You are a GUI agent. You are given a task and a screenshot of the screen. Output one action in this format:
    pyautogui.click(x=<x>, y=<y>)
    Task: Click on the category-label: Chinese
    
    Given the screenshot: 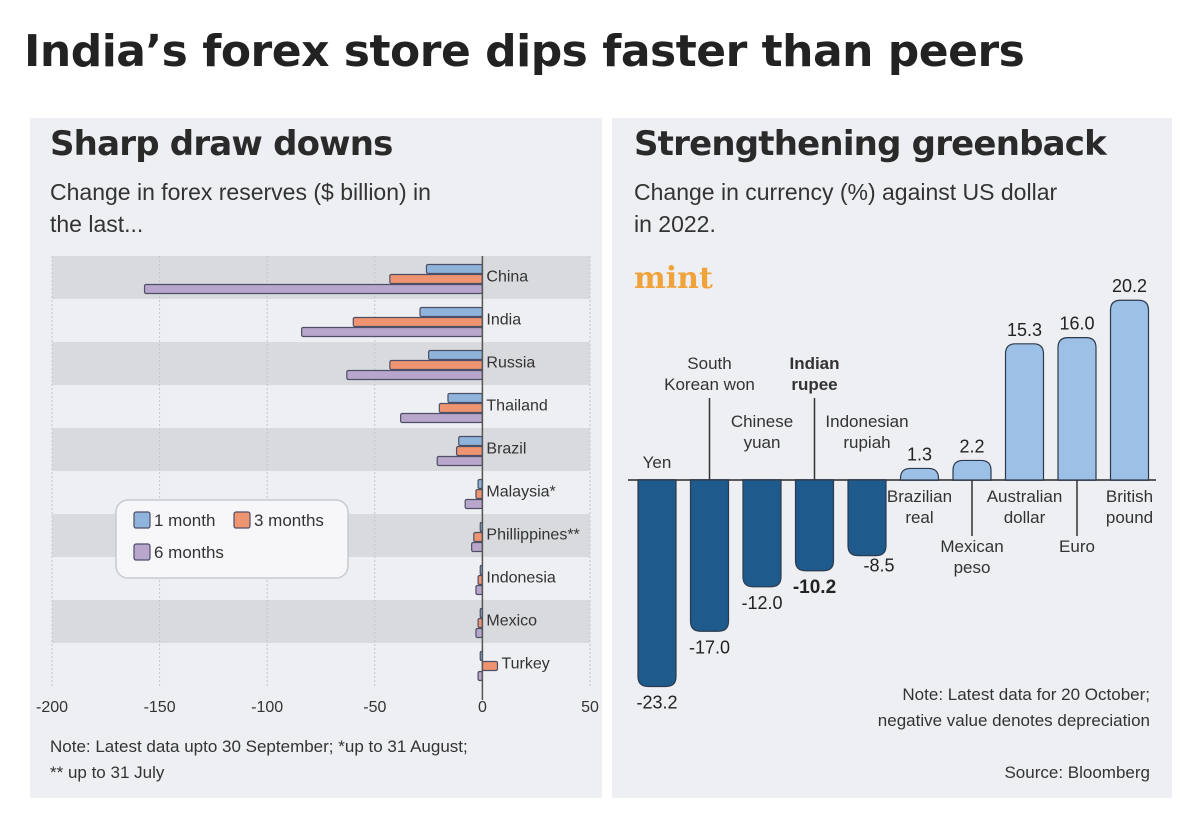 What is the action you would take?
    pyautogui.click(x=762, y=421)
    